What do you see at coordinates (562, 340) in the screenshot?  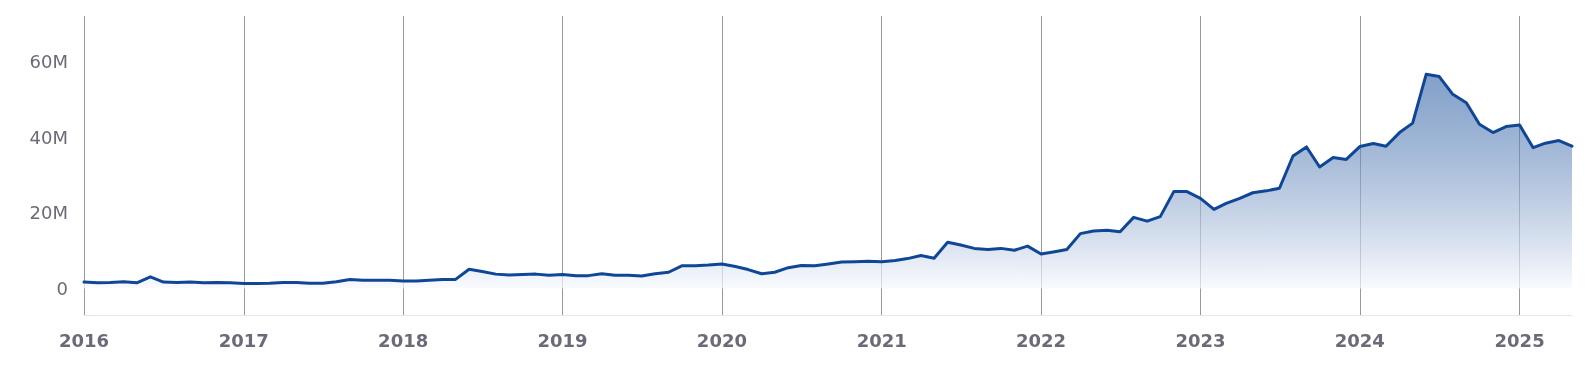 I see `x-tick-label: 2019` at bounding box center [562, 340].